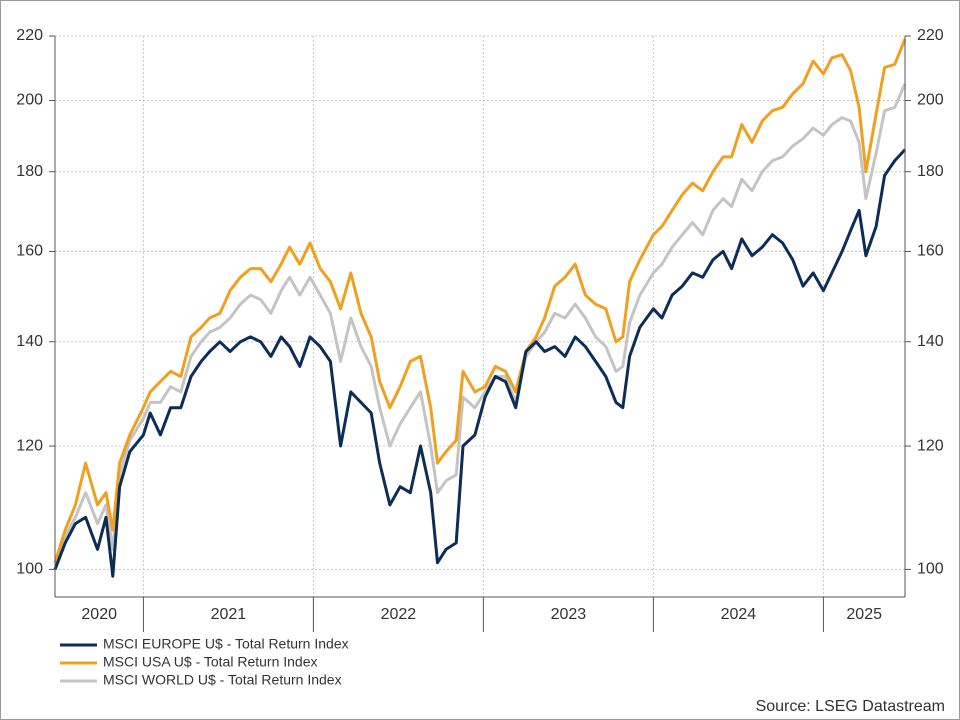 This screenshot has width=960, height=720. What do you see at coordinates (739, 614) in the screenshot?
I see `x-tick-label: 2024` at bounding box center [739, 614].